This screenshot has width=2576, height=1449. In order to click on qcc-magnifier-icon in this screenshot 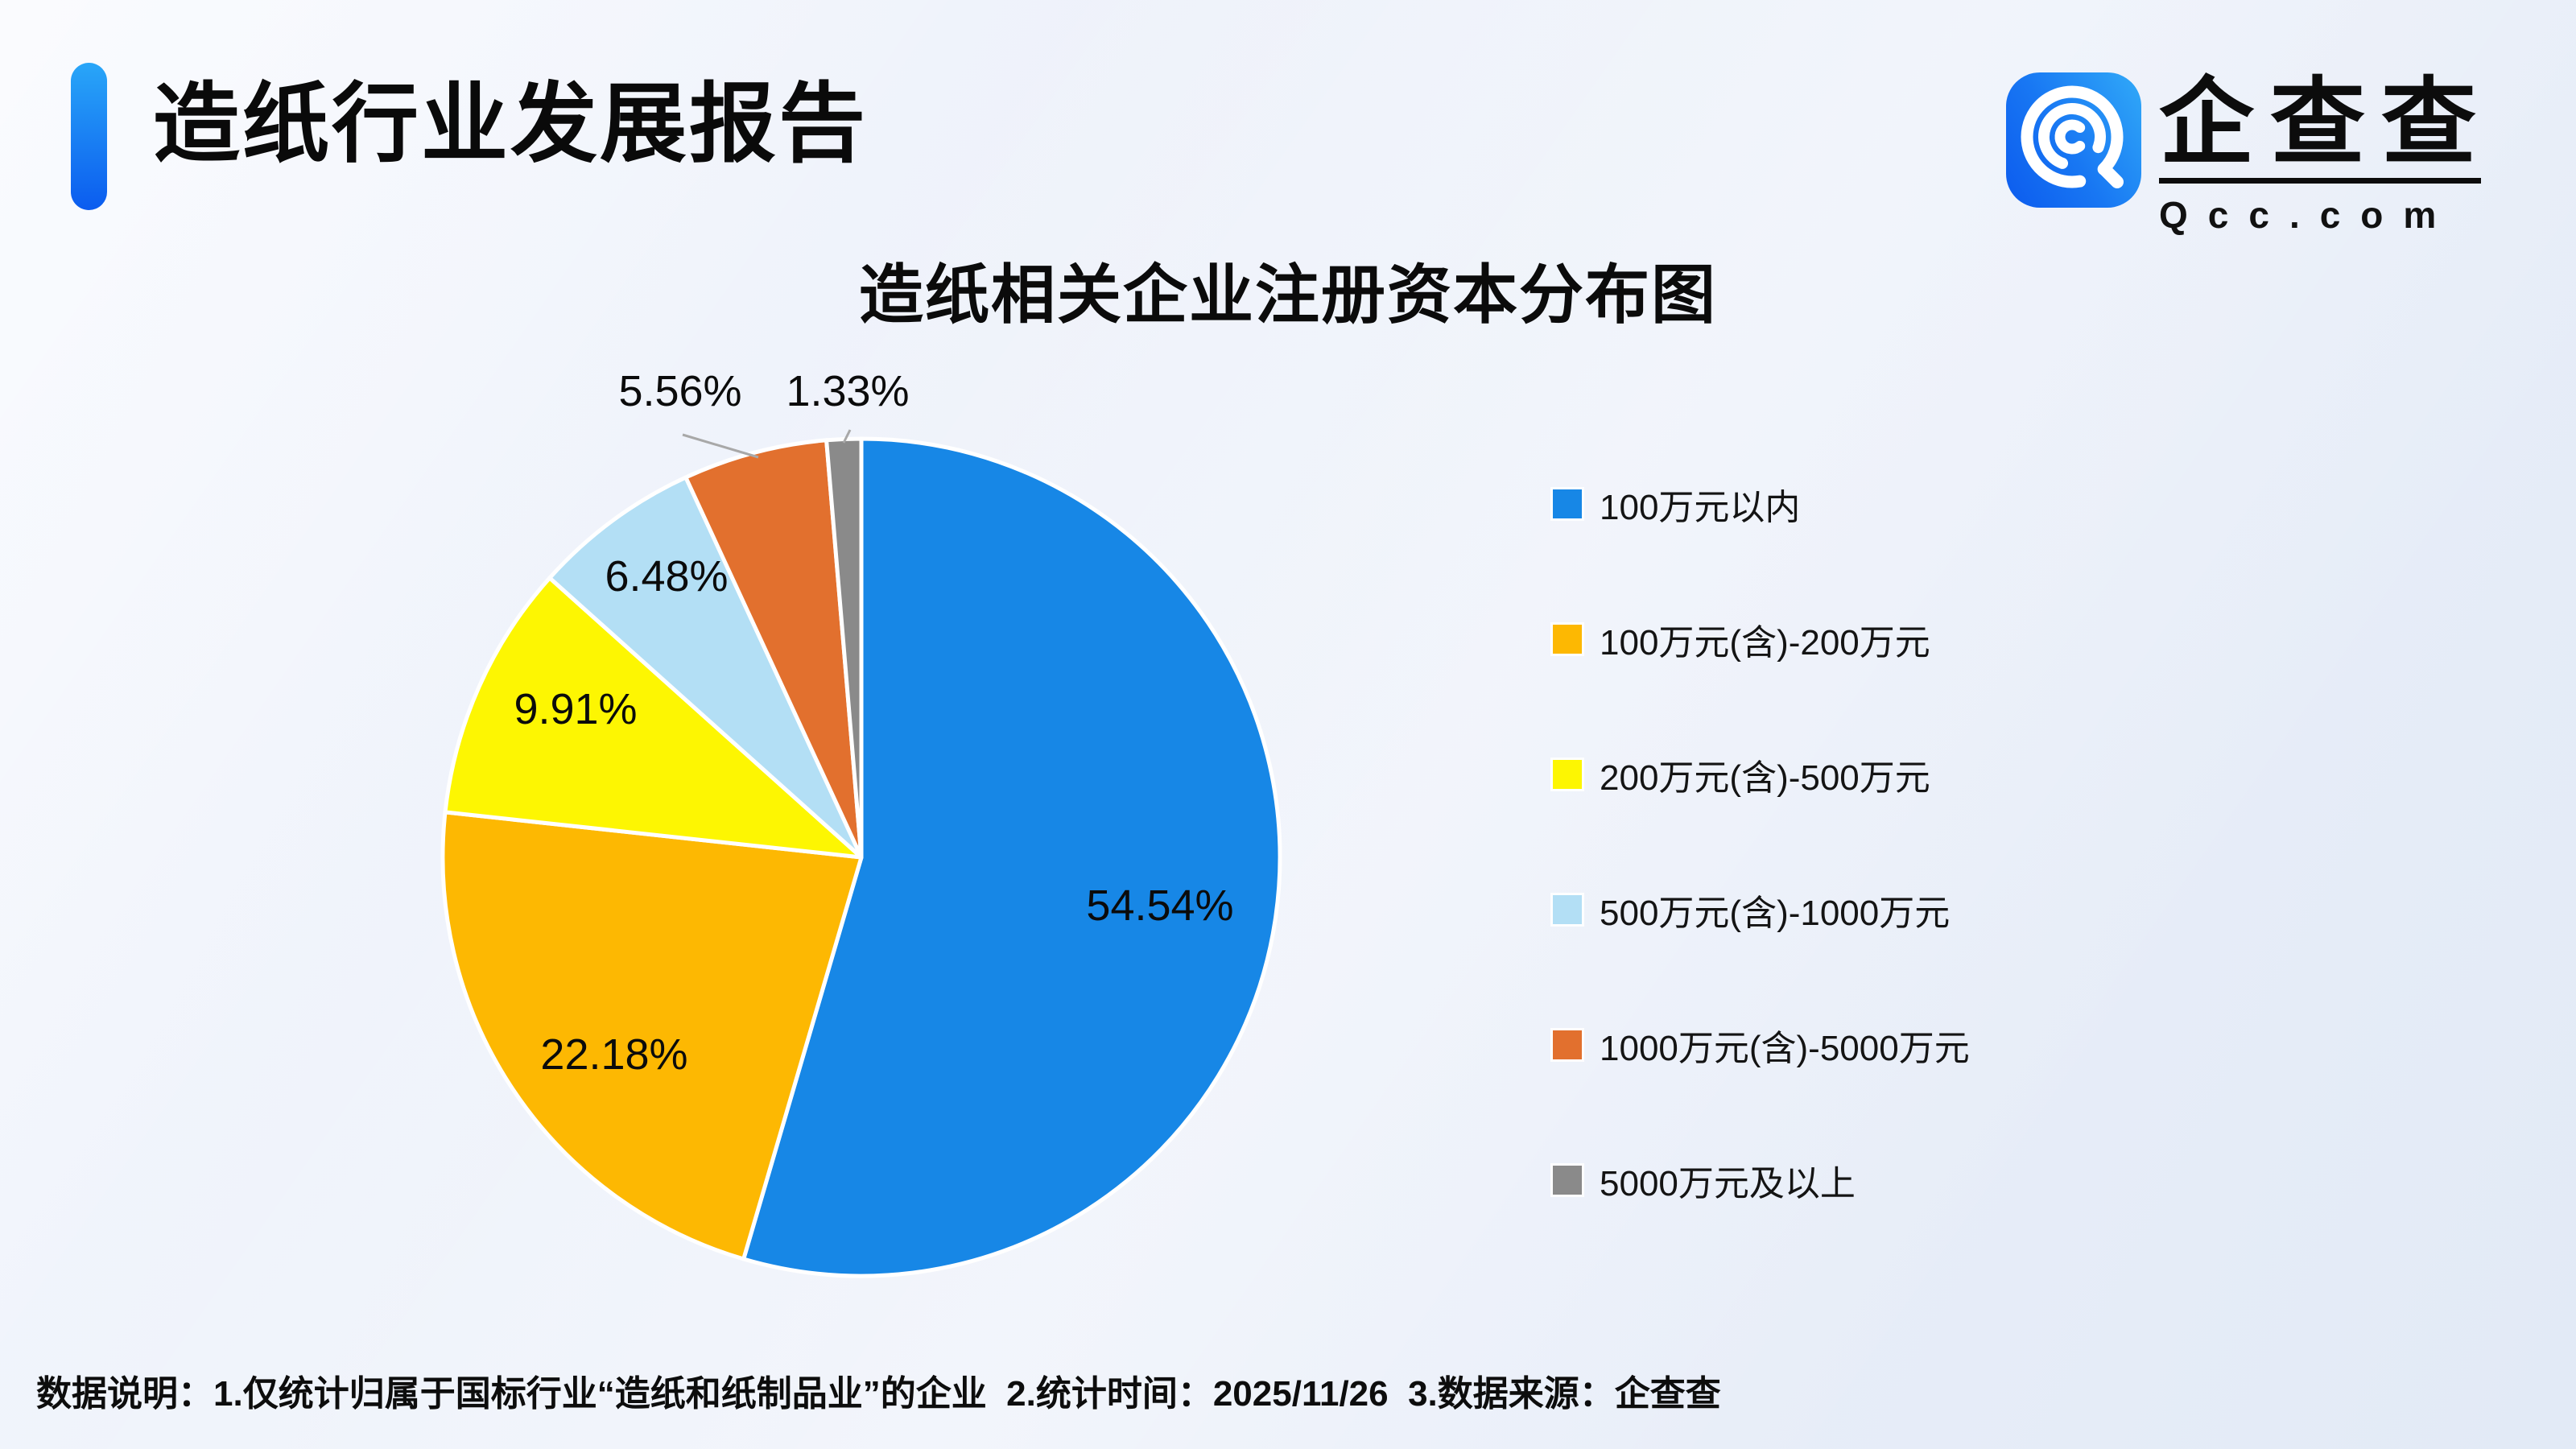, I will do `click(2073, 140)`.